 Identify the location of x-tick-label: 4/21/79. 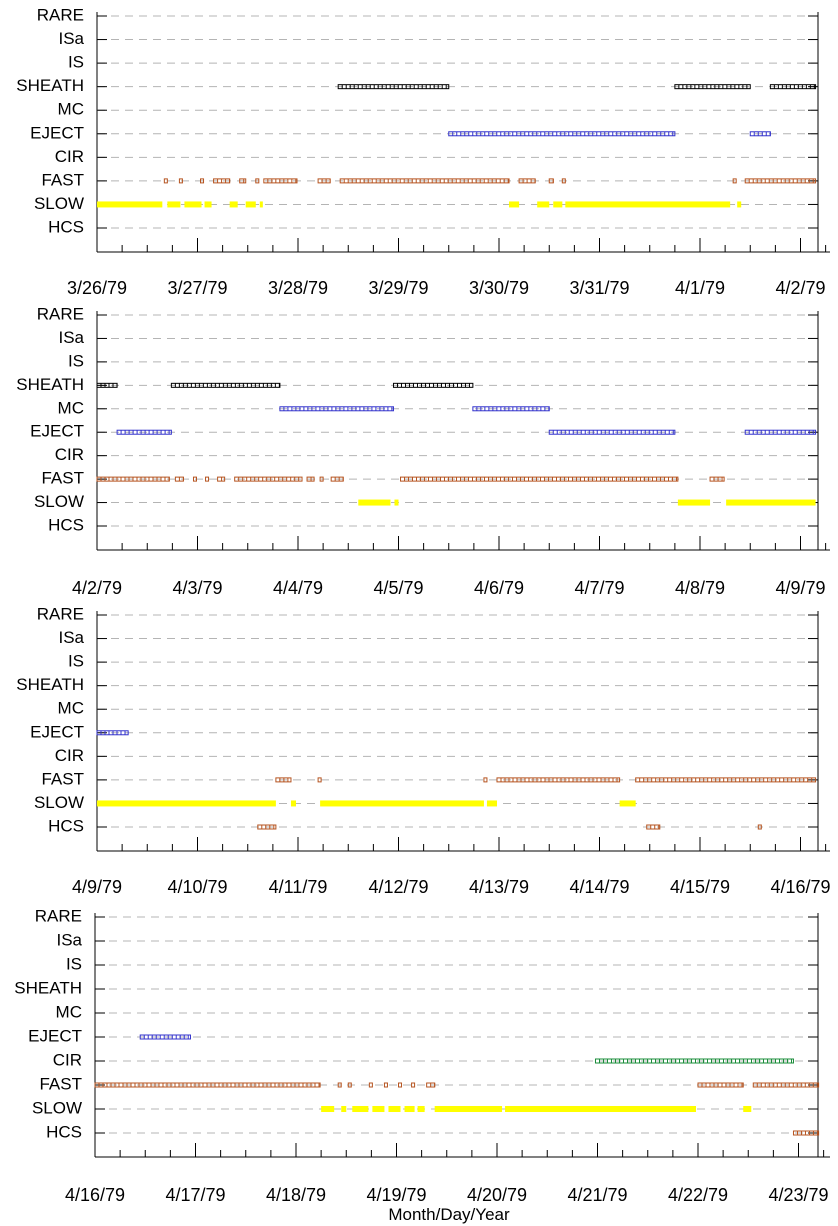
(597, 1195).